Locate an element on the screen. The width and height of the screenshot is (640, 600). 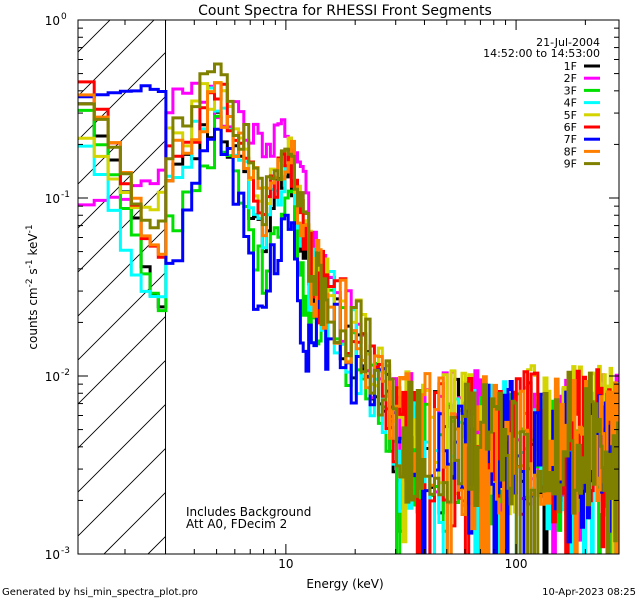
y-label-exp-s: -1 is located at coordinates (30, 263).